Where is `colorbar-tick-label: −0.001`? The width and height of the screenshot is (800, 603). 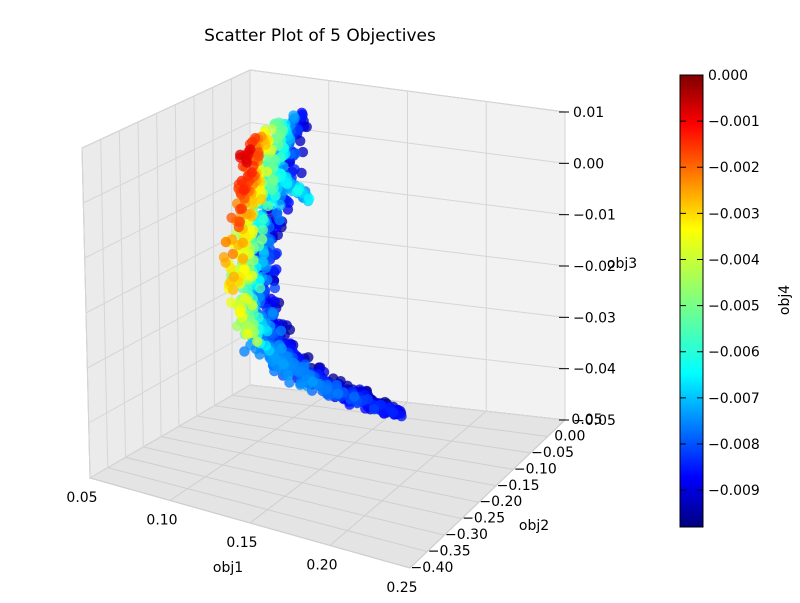 colorbar-tick-label: −0.001 is located at coordinates (734, 122).